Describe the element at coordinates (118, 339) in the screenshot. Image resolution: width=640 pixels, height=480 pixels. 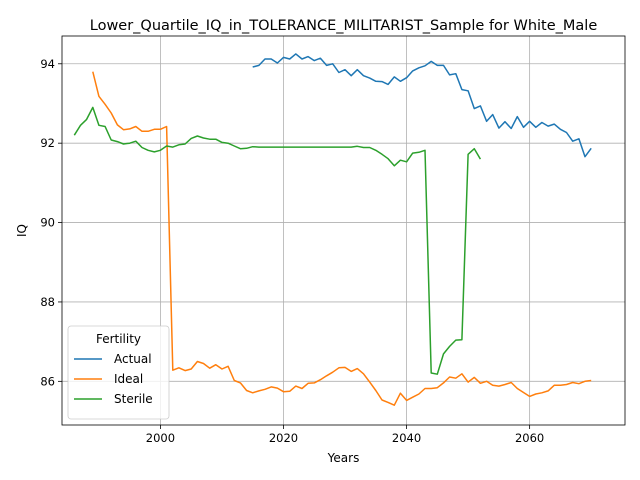
I see `legend-title: Fertility` at that location.